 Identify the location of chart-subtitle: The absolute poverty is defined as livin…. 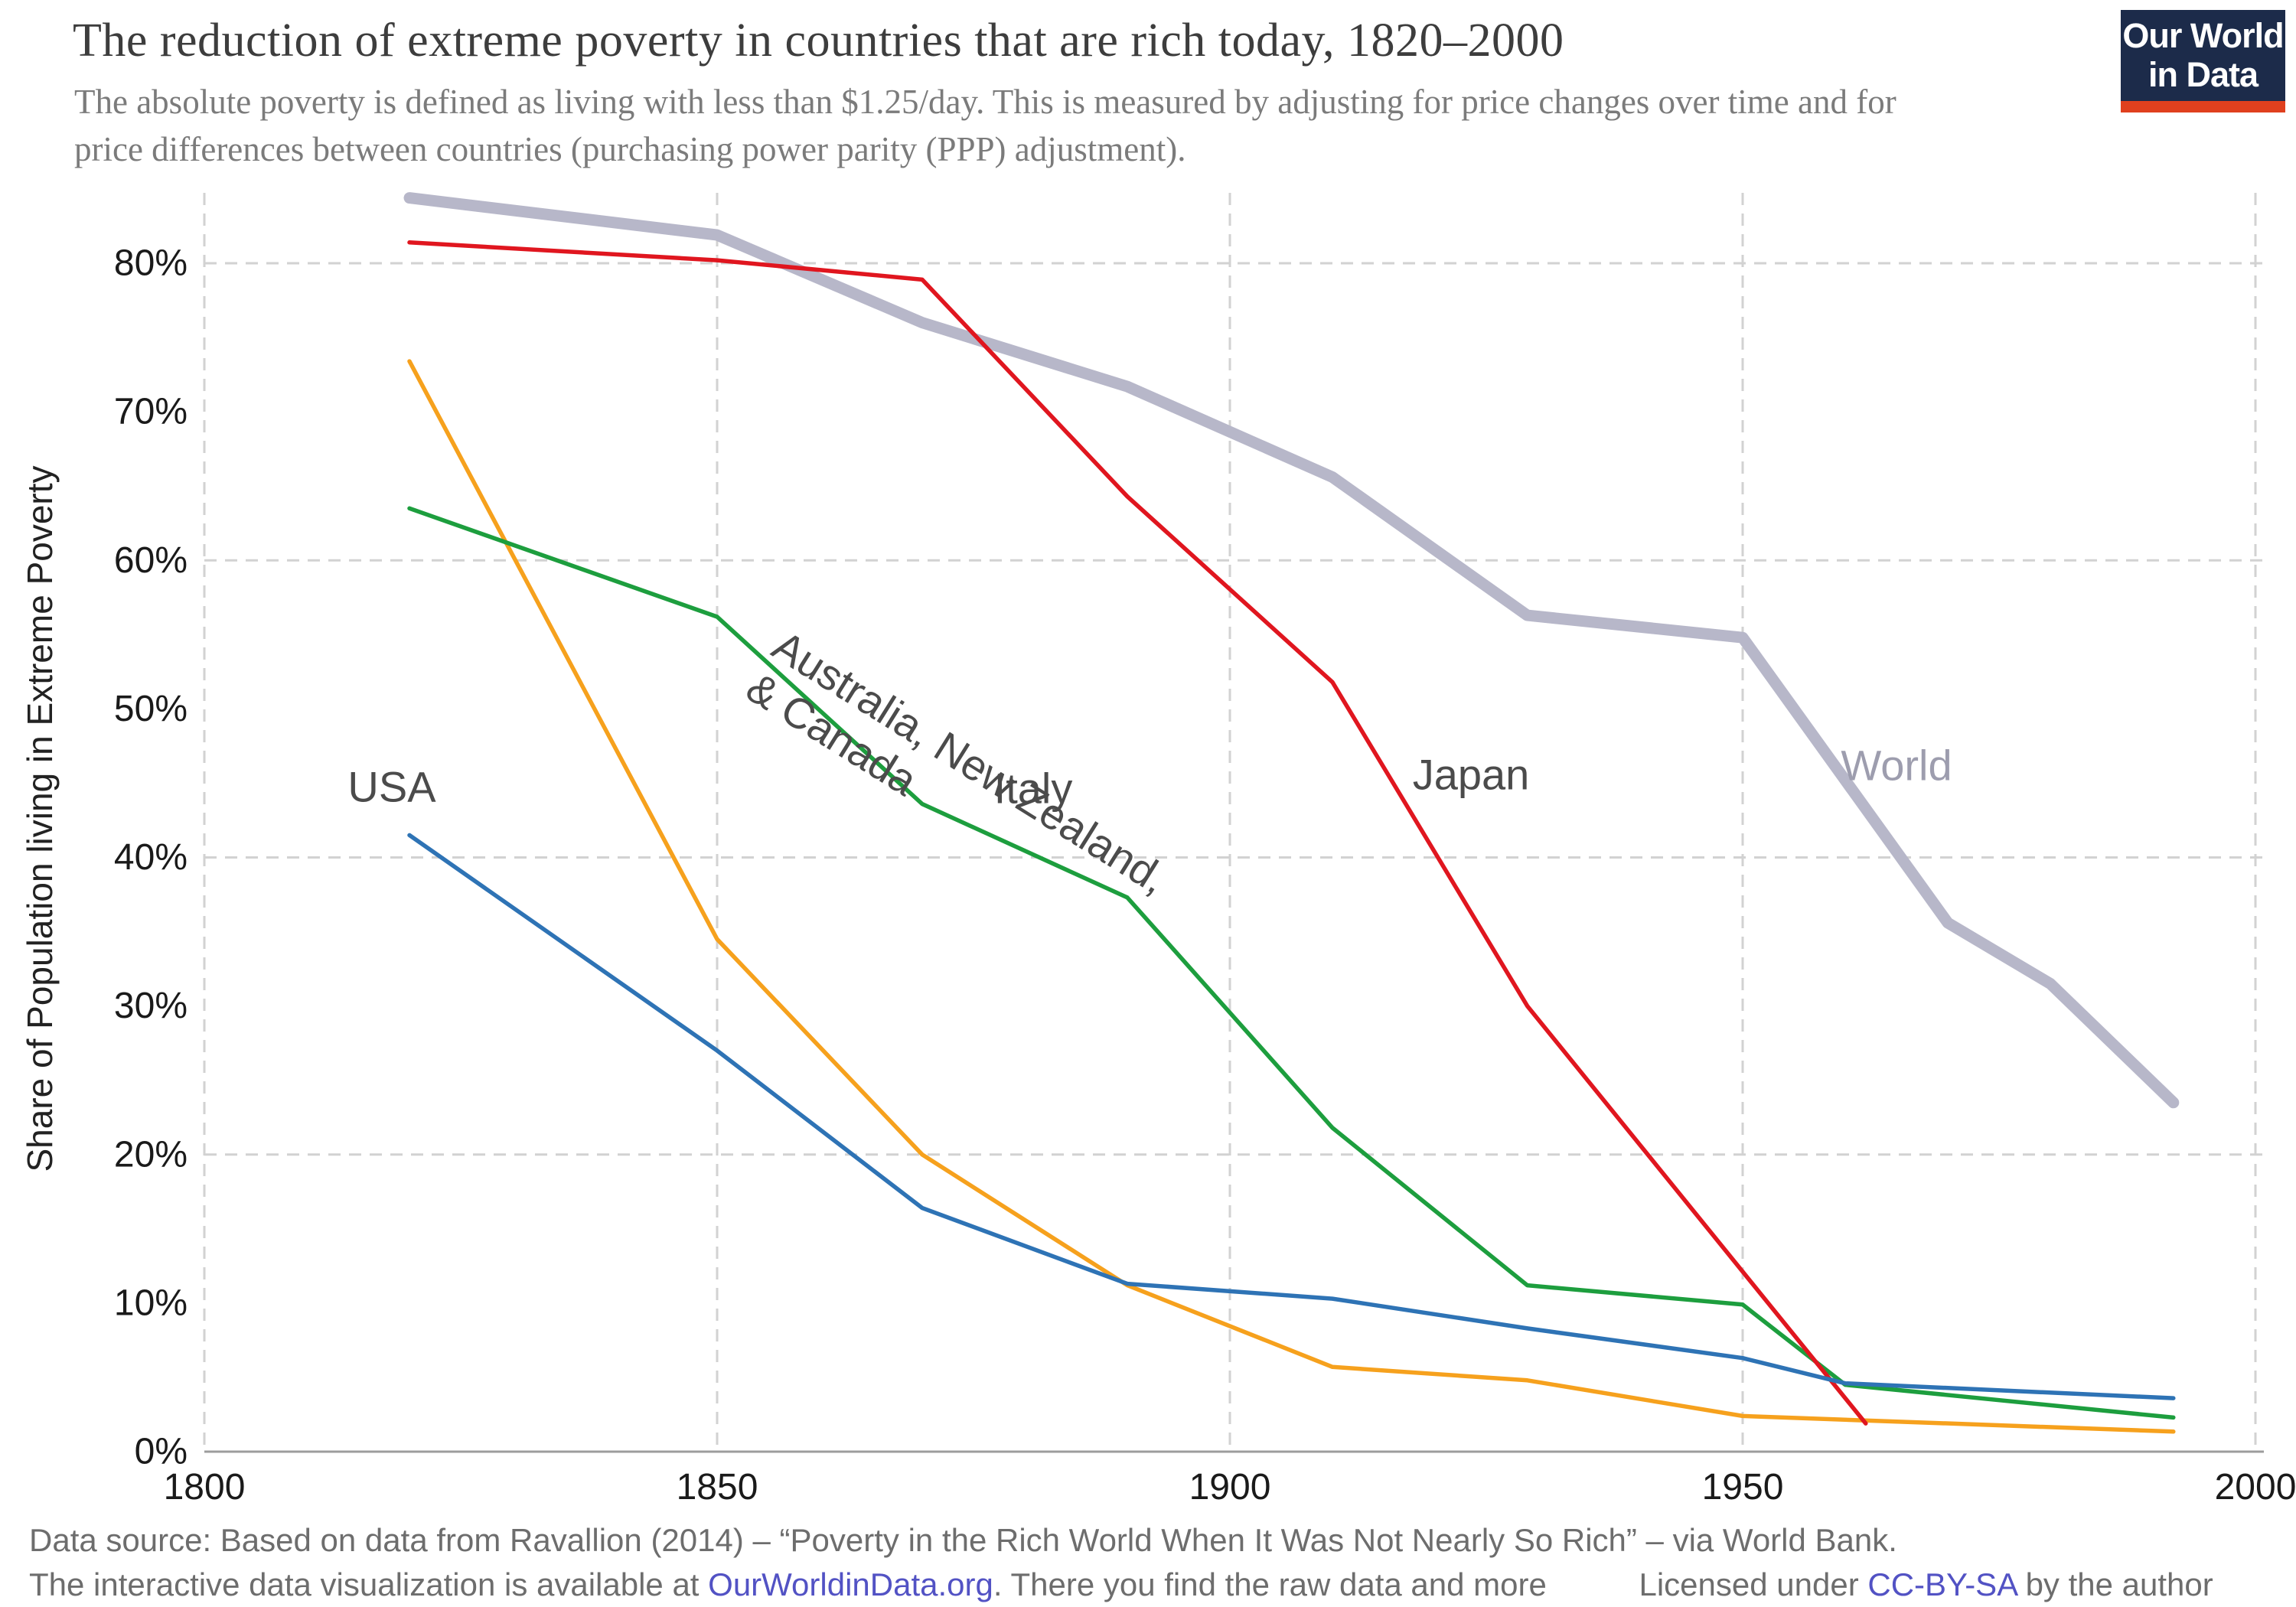
(1076, 126).